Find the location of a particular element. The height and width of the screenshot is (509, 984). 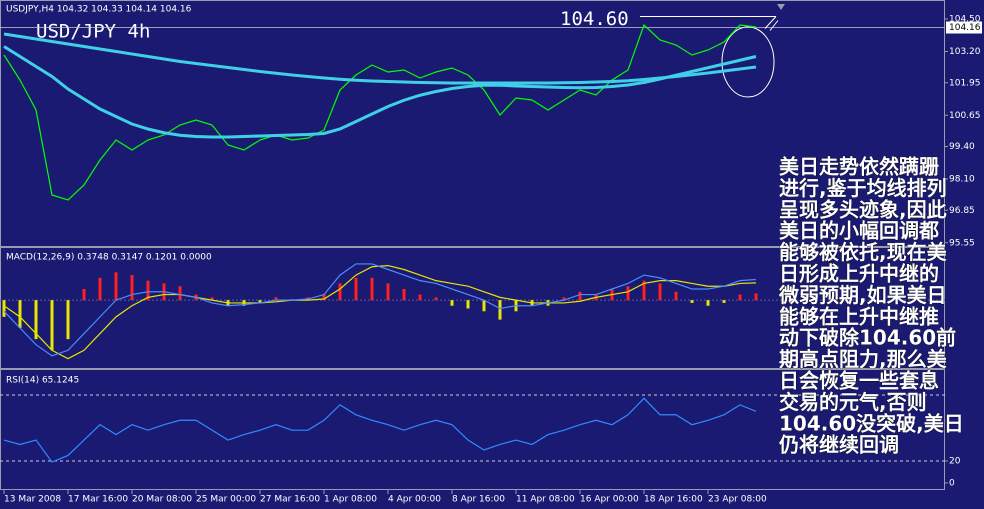

annotation-line: 期高点阻力,那么美 is located at coordinates (863, 359).